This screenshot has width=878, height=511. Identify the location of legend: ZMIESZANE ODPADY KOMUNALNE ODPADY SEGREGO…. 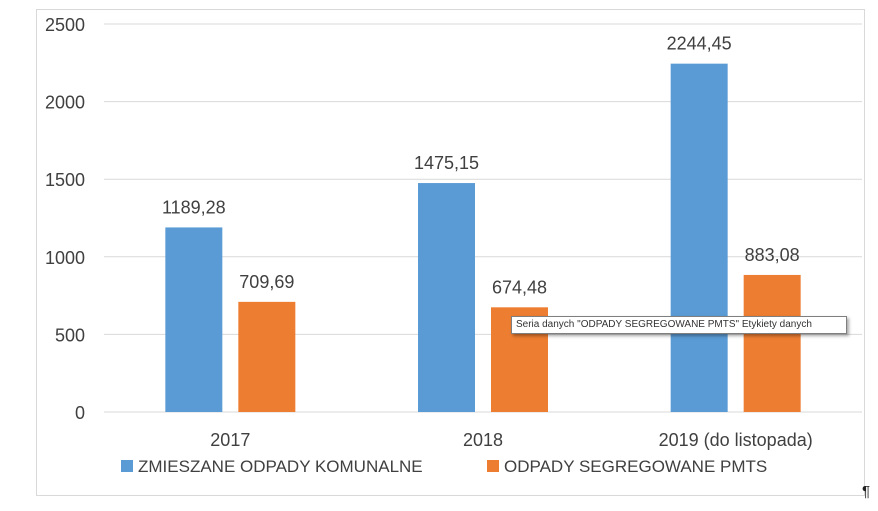
(444, 466).